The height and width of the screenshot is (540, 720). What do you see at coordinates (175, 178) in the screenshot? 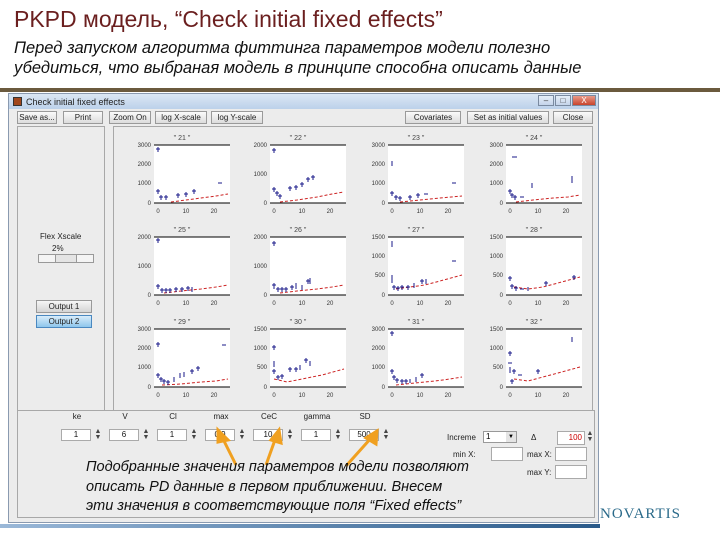
I see `subplot-21: " 21 " 3000 2000 1000 0 0 10 20` at bounding box center [175, 178].